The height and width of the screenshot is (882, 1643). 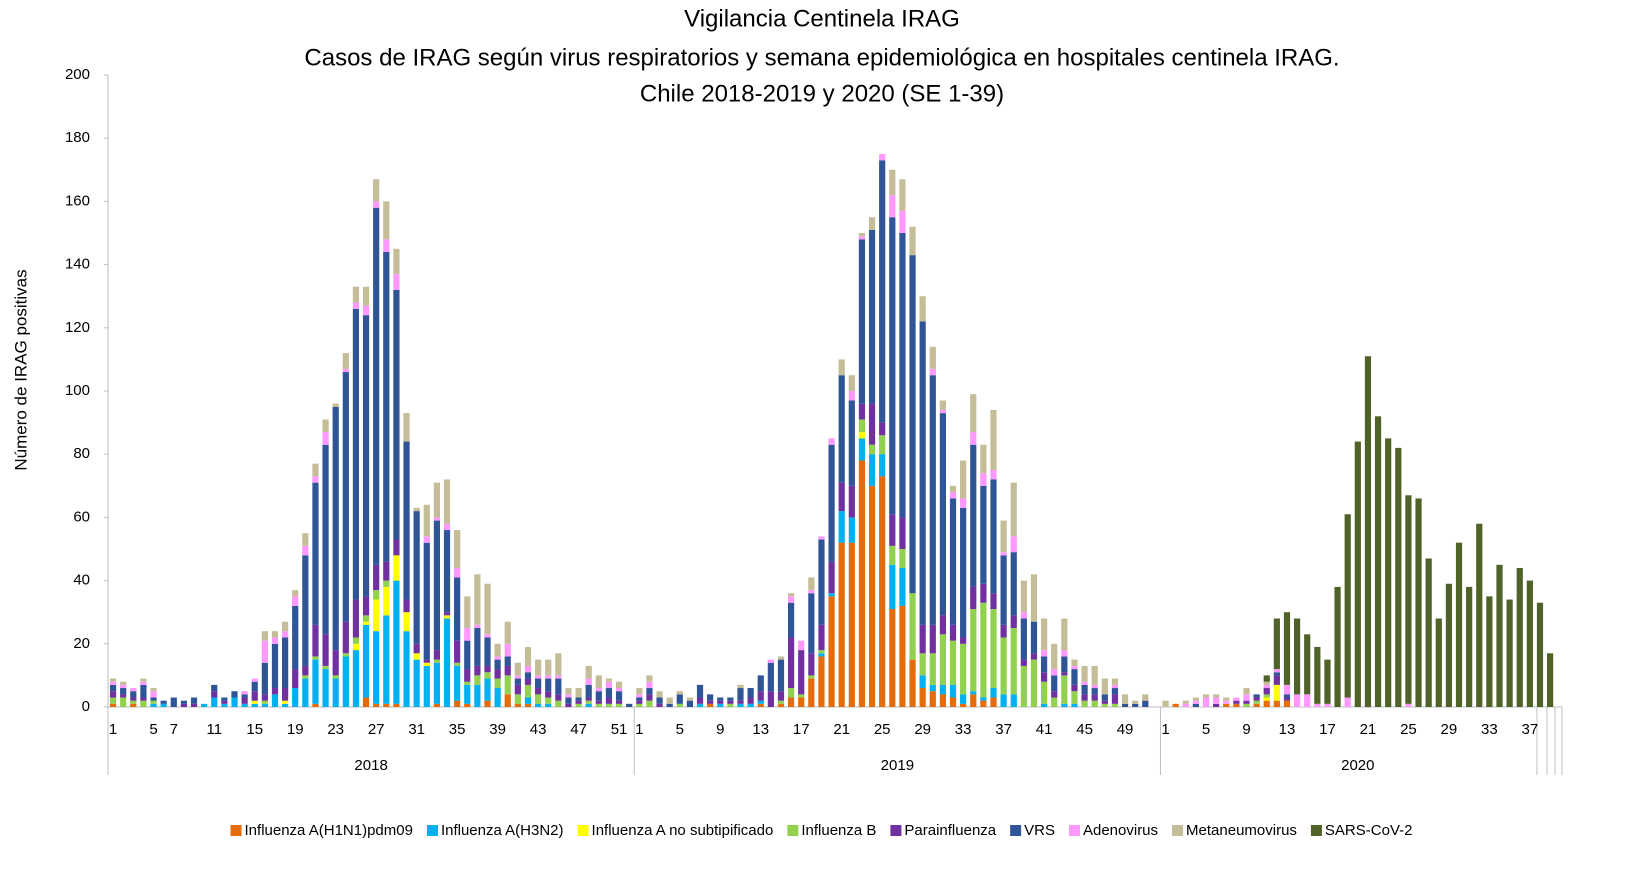 I want to click on x-tick-label: 13, so click(x=1287, y=729).